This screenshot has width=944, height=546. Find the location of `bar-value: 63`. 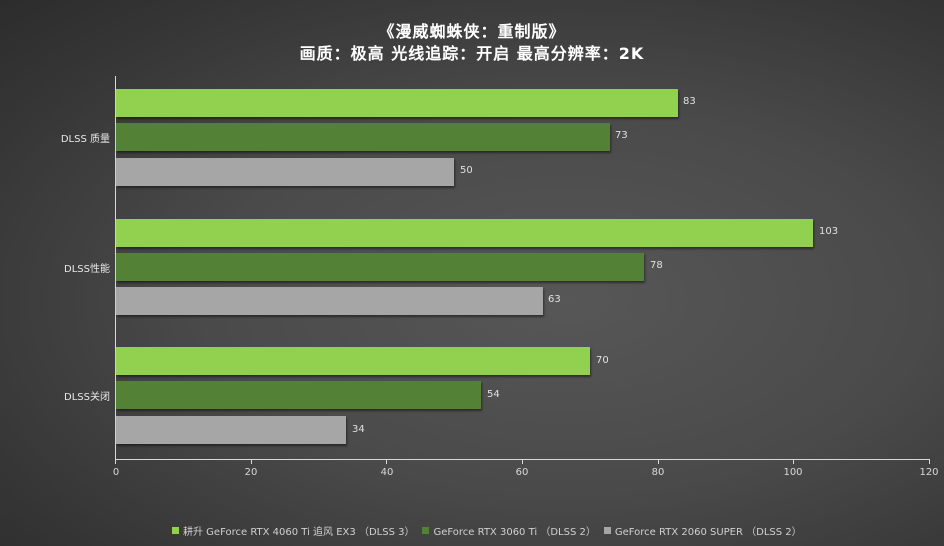

bar-value: 63 is located at coordinates (554, 299).